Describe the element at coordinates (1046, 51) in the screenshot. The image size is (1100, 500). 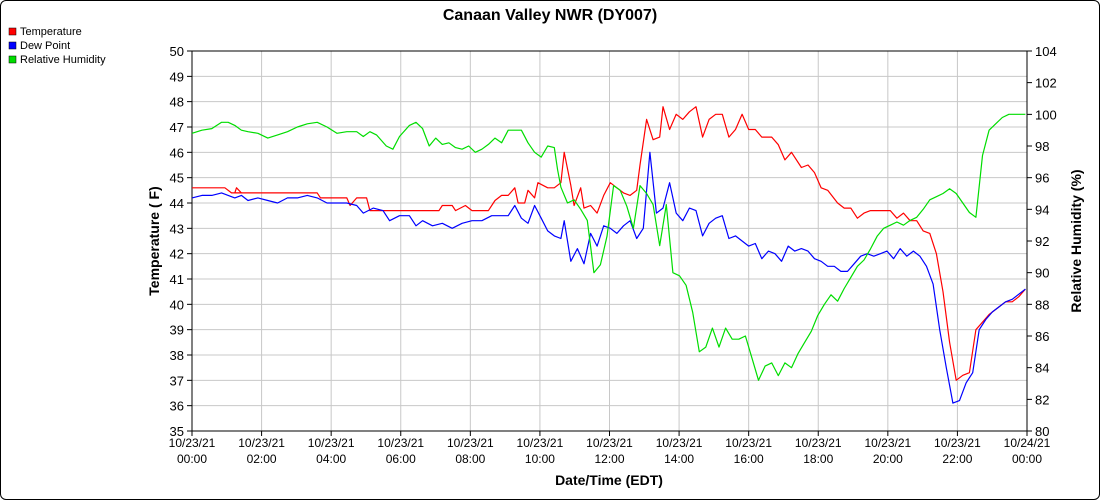
I see `y2-tick-label-12: 104` at that location.